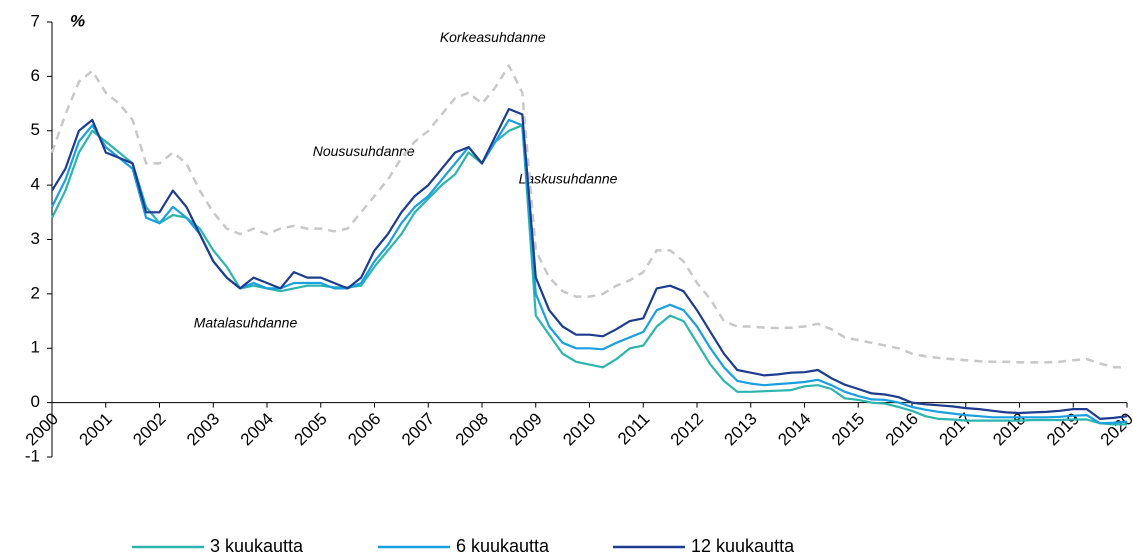  What do you see at coordinates (35, 238) in the screenshot?
I see `y-tick-label: 3` at bounding box center [35, 238].